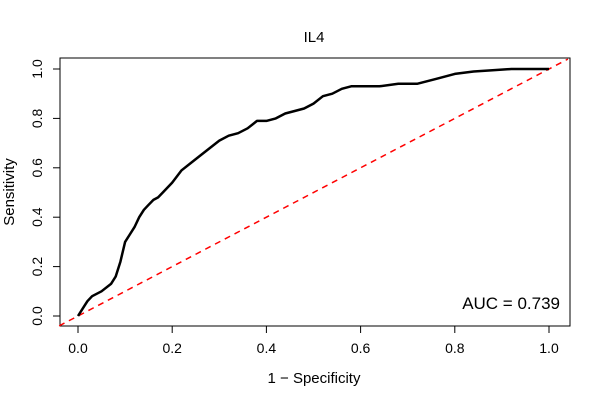 This screenshot has height=400, width=600. I want to click on y-tick-label: 1.0, so click(37, 69).